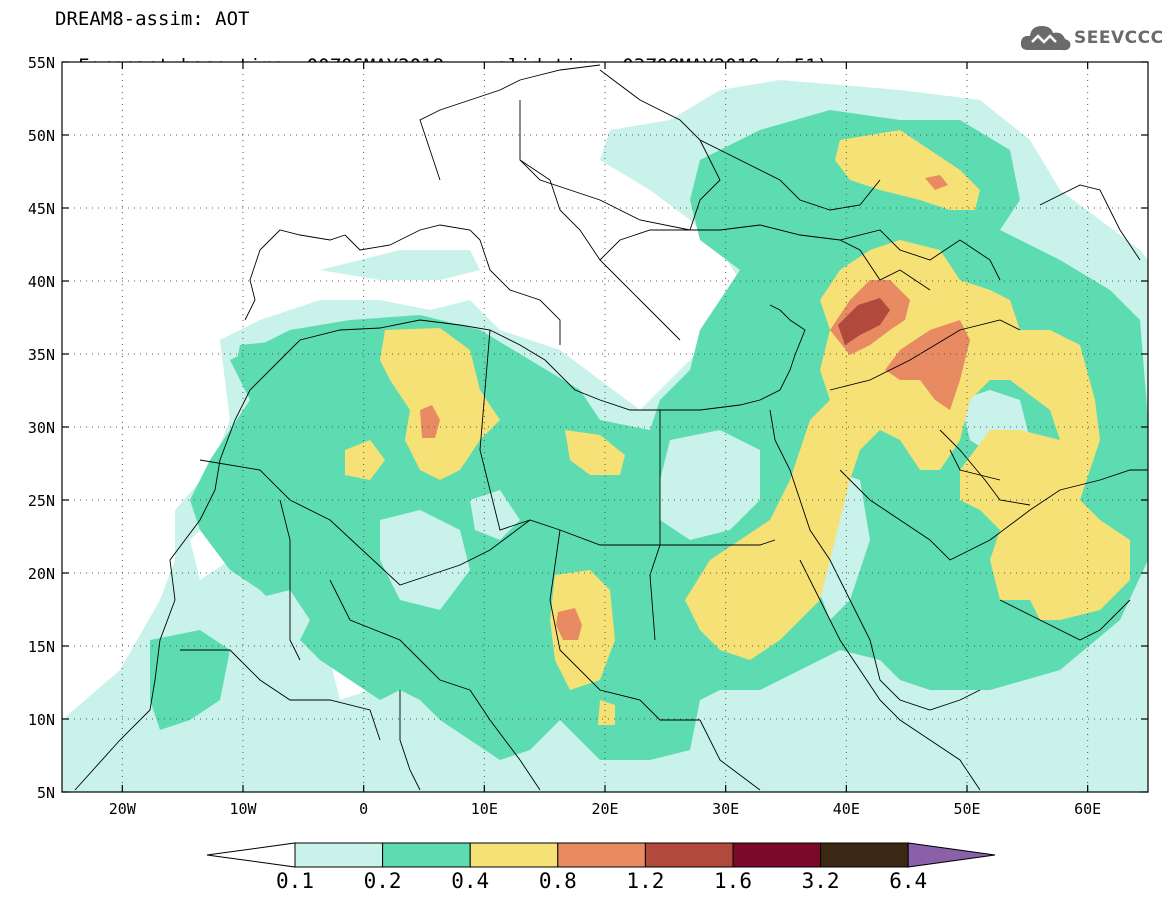 The height and width of the screenshot is (905, 1165). What do you see at coordinates (41, 355) in the screenshot?
I see `lat-label: 35N` at bounding box center [41, 355].